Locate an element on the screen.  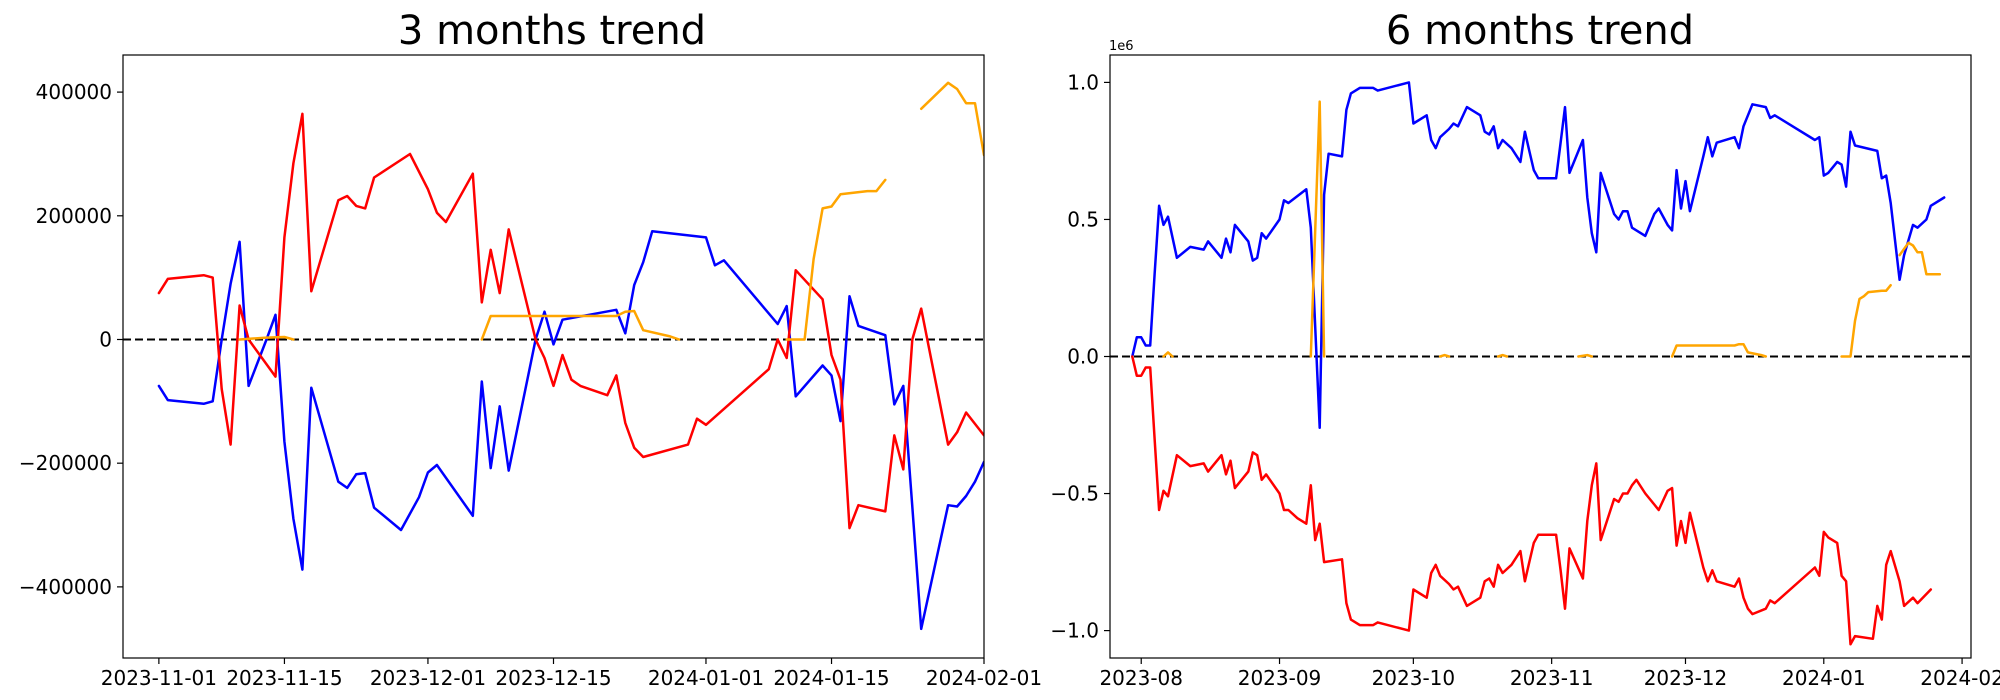
x-tick-label: 2023-12-15 is located at coordinates (553, 678).